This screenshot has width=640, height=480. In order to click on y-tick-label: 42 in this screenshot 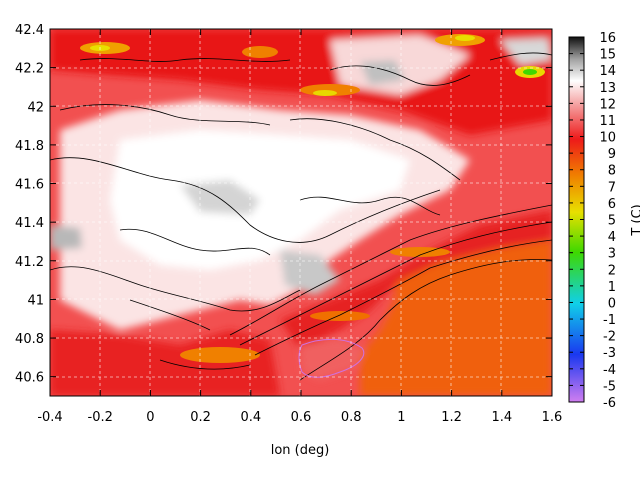, I will do `click(35, 107)`.